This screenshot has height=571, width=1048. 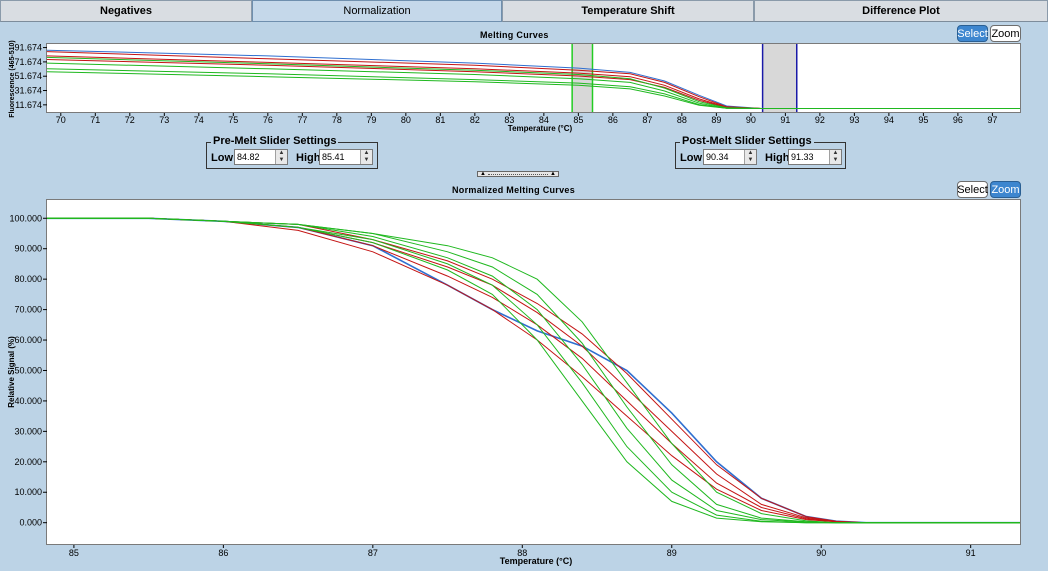 I want to click on norm-xtick-label: 87, so click(x=373, y=553).